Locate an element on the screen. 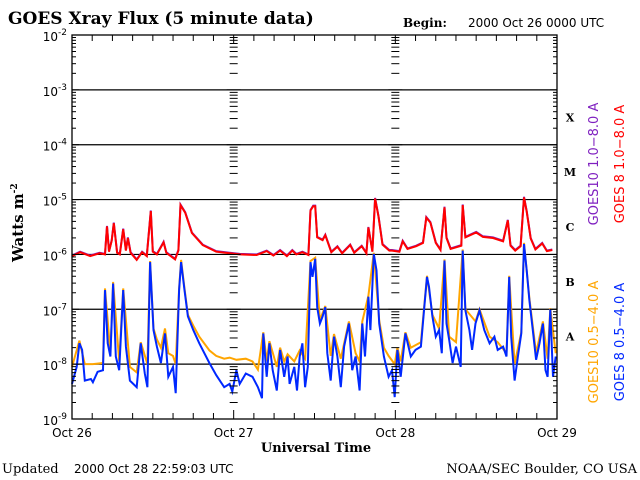  legend-label: GOES 8 1.0−8.0 A is located at coordinates (620, 164).